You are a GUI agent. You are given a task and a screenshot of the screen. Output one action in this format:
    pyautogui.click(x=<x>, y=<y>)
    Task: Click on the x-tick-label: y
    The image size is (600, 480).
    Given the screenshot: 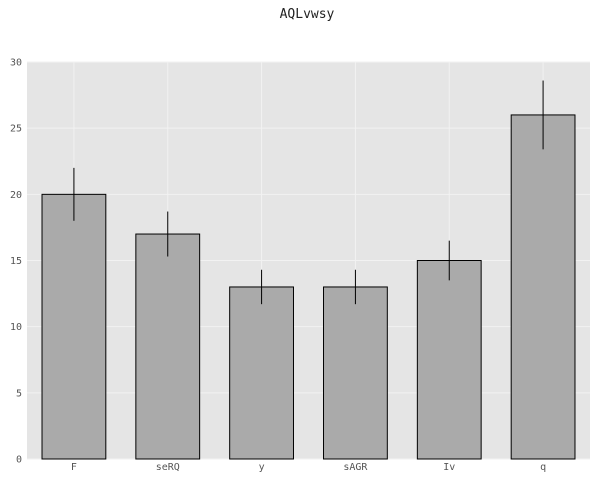 What is the action you would take?
    pyautogui.click(x=262, y=467)
    